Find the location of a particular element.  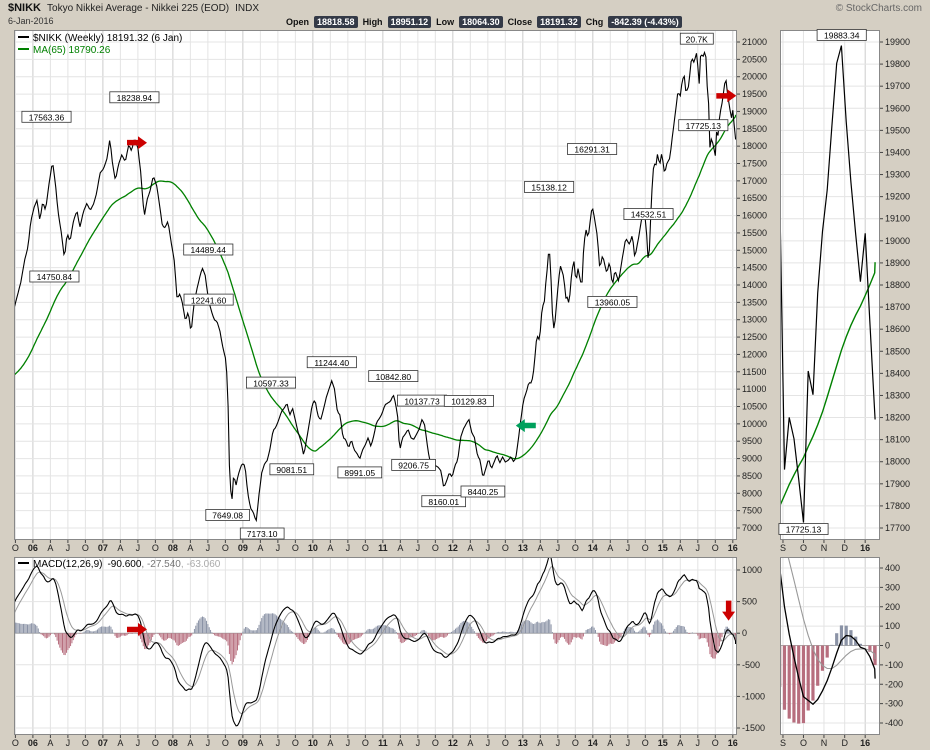

svg-text: 19800 is located at coordinates (897, 64).